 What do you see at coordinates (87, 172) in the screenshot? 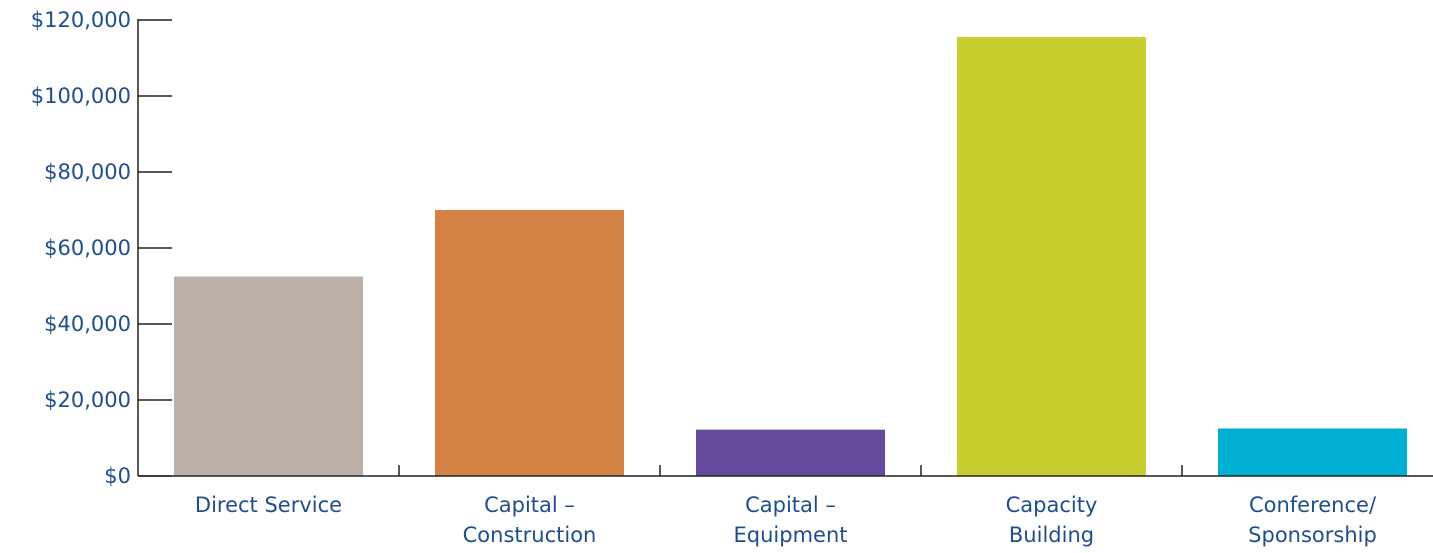
I see `y-tick-label: $80,000` at bounding box center [87, 172].